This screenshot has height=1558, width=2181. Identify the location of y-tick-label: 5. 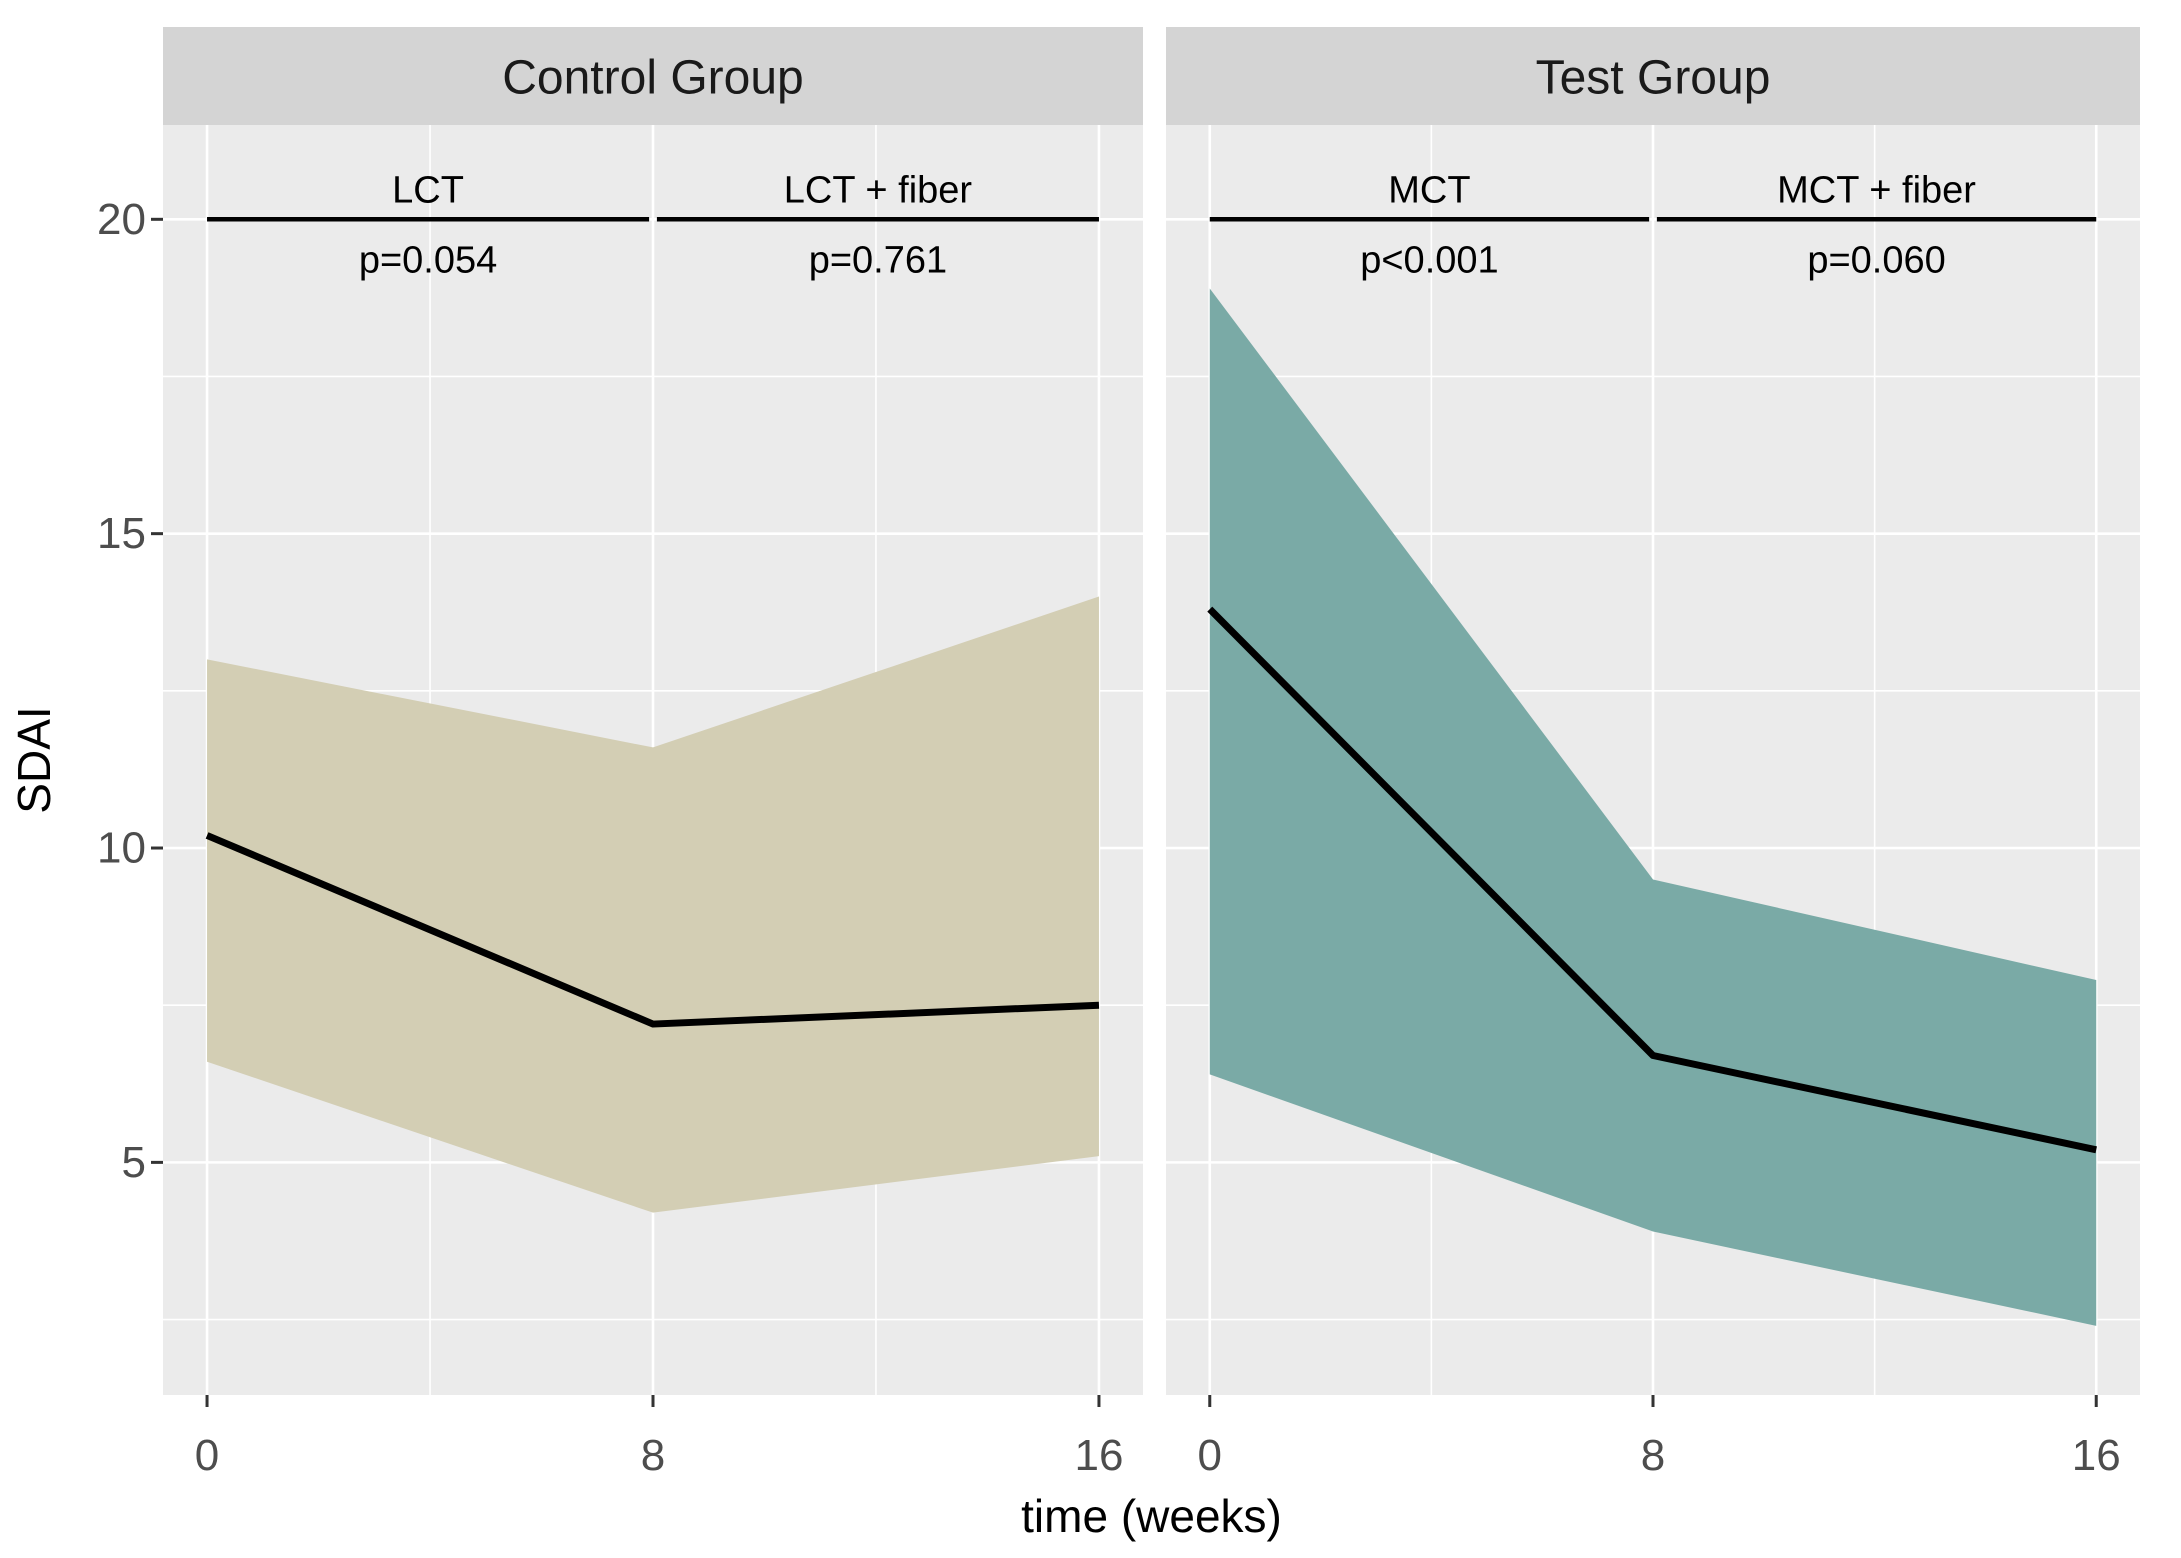
(134, 1162).